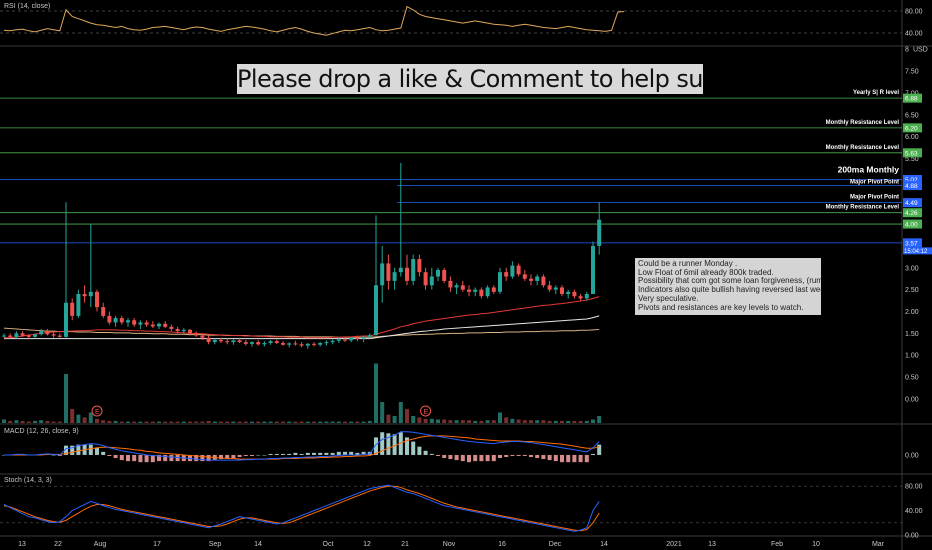  What do you see at coordinates (555, 544) in the screenshot?
I see `x-tick-label: Dec` at bounding box center [555, 544].